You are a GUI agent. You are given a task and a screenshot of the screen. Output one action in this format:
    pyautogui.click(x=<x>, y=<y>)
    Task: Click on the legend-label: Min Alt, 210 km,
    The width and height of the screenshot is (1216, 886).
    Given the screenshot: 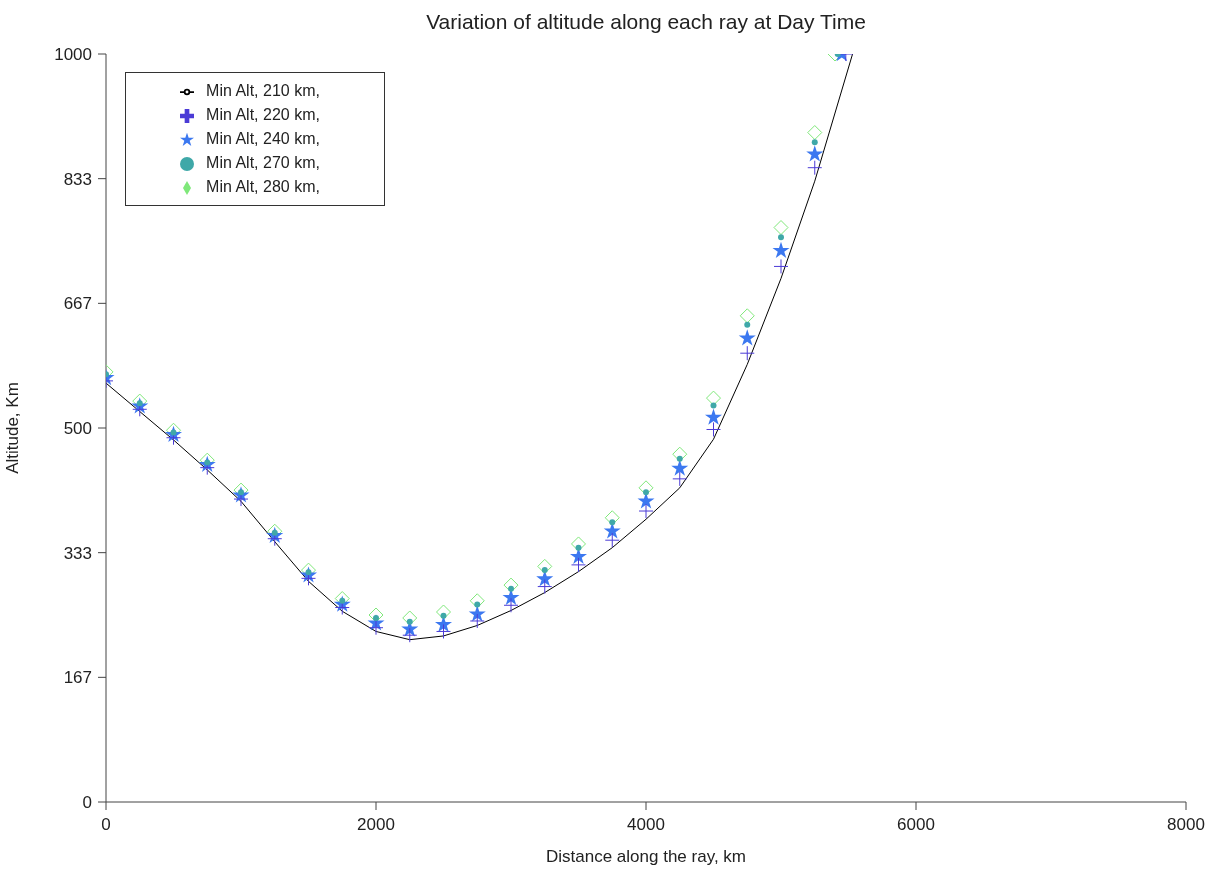 What is the action you would take?
    pyautogui.click(x=263, y=90)
    